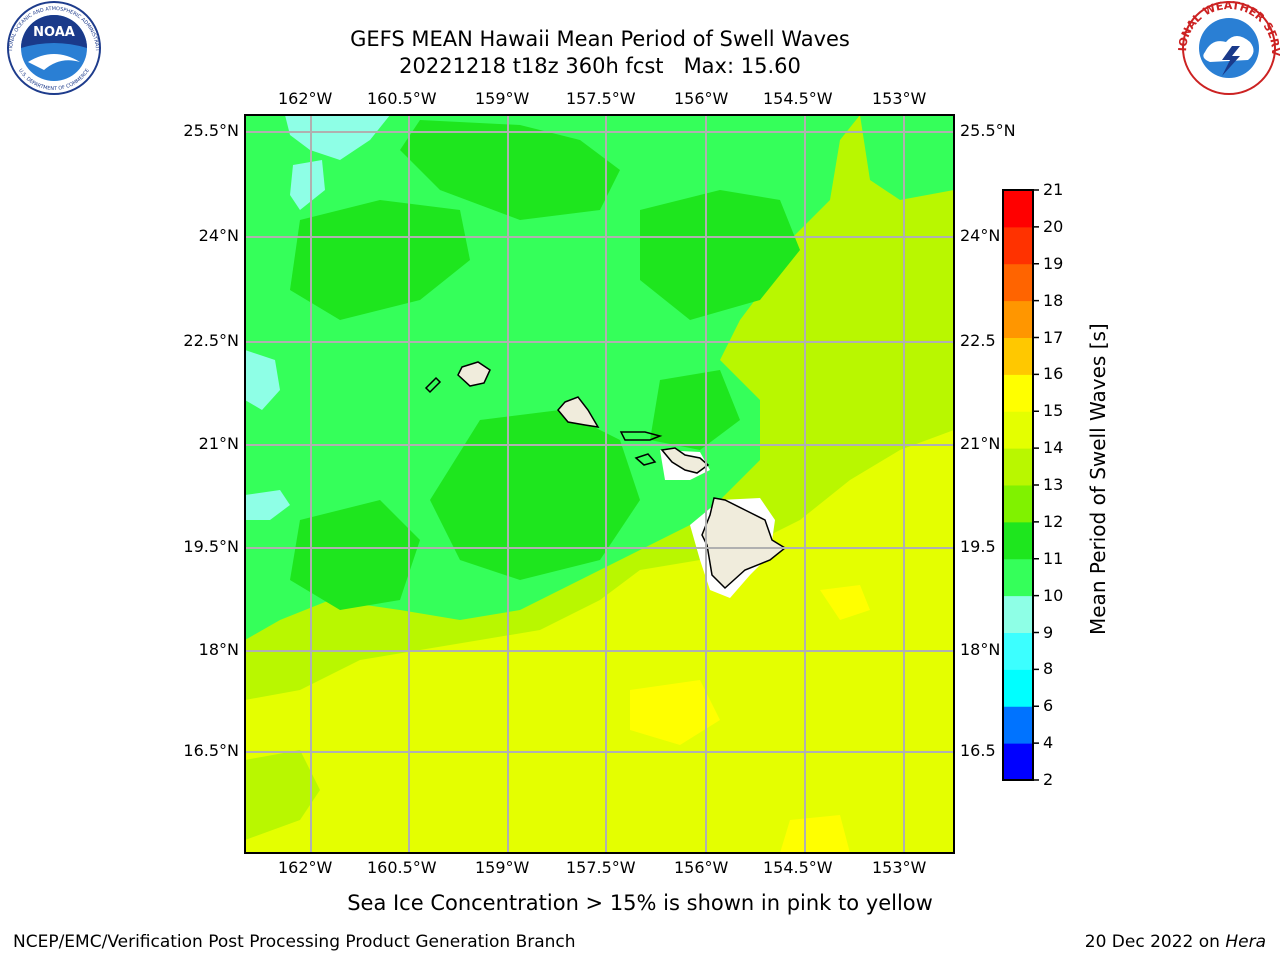 The image size is (1280, 960). I want to click on colorbar-tick-label: 2, so click(1048, 779).